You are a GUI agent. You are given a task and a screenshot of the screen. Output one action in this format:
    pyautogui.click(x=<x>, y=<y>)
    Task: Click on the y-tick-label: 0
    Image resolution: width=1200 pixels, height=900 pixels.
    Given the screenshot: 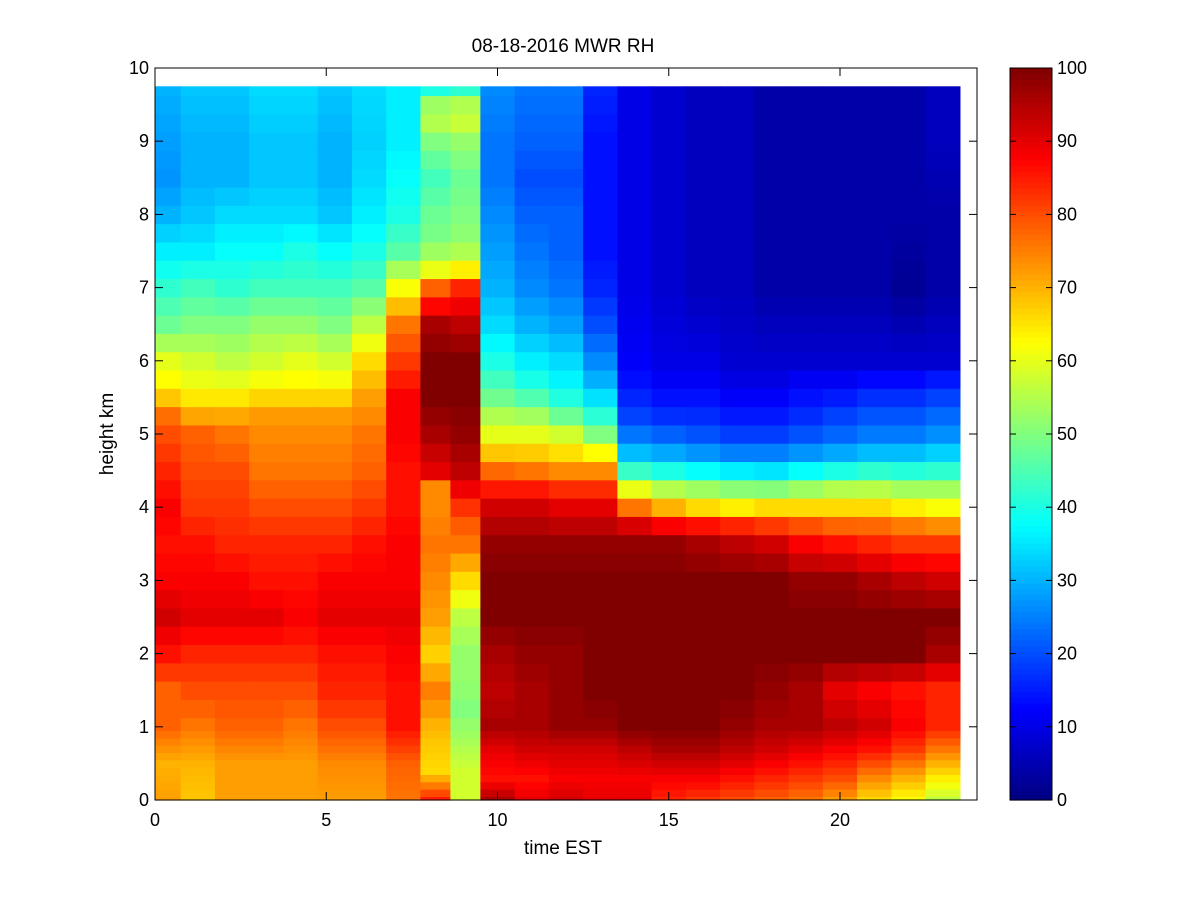 What is the action you would take?
    pyautogui.click(x=144, y=800)
    